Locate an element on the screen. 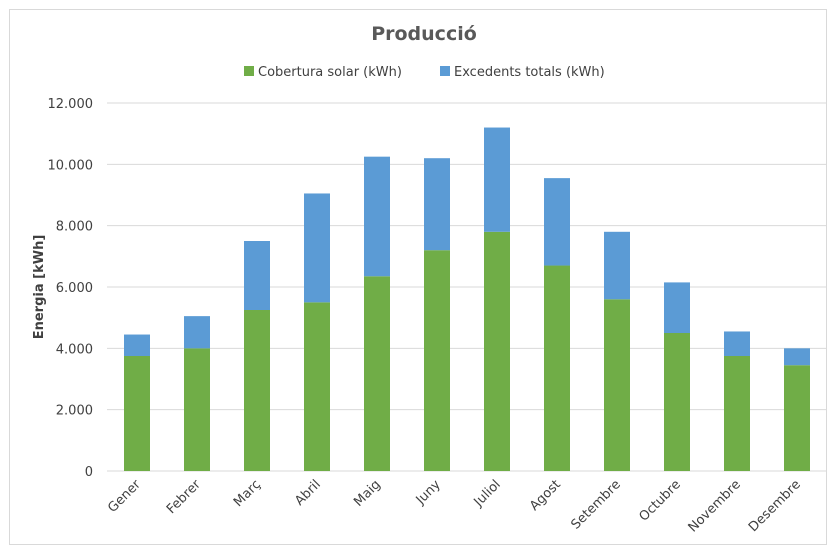 This screenshot has width=831, height=548. x-tick-label: Març is located at coordinates (247, 493).